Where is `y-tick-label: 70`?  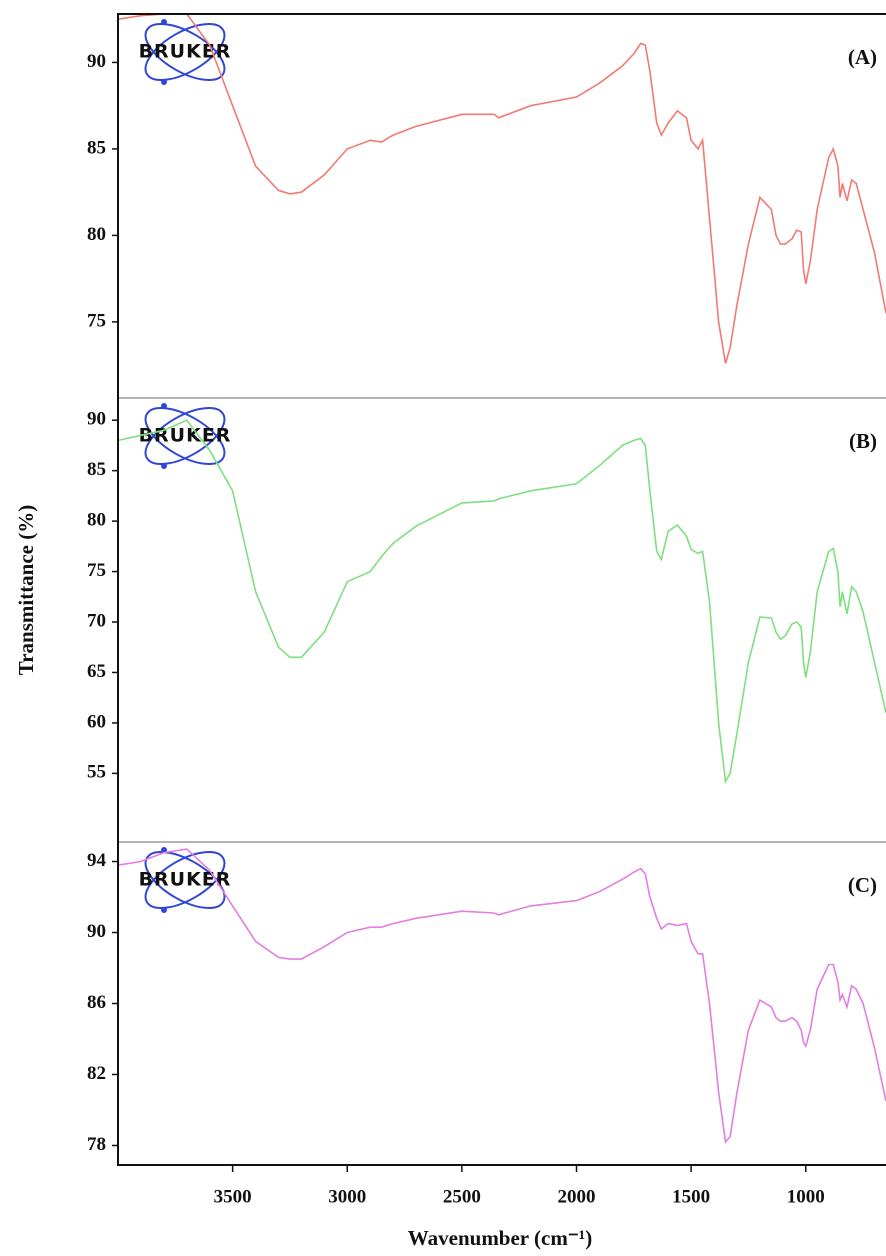
y-tick-label: 70 is located at coordinates (96, 620).